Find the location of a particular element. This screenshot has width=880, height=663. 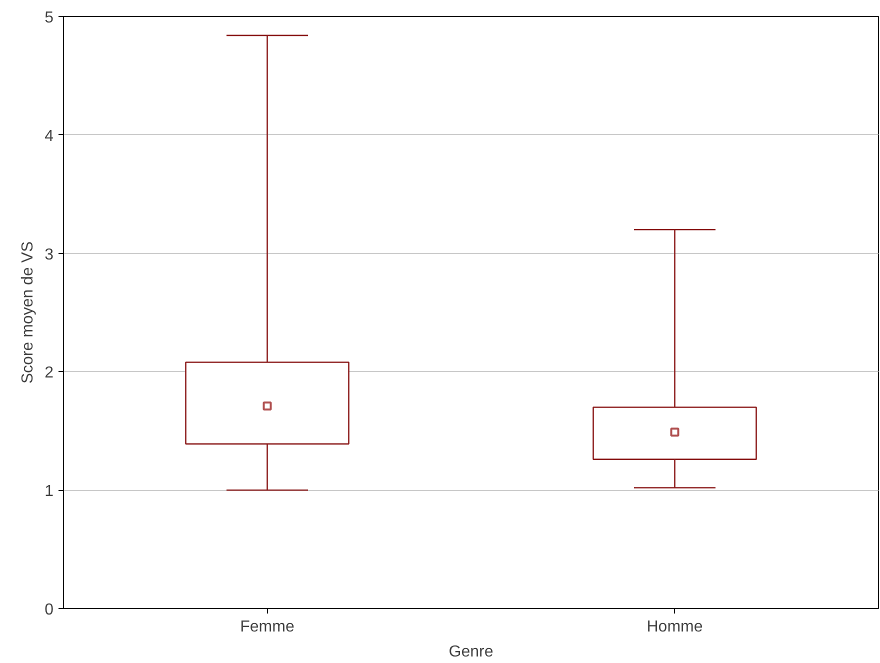

y-tick-label: 2 is located at coordinates (49, 373).